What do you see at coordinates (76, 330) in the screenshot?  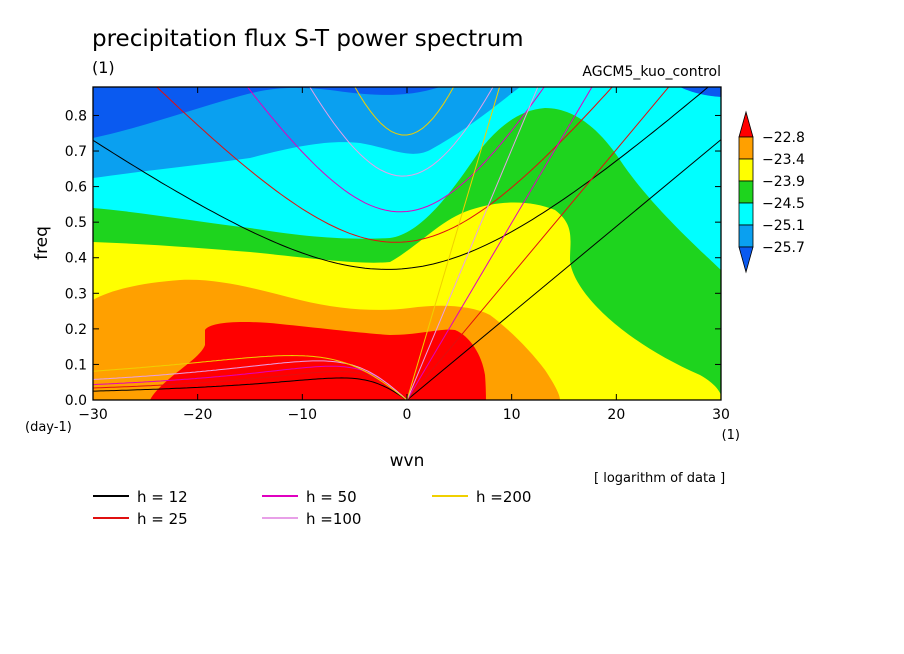 I see `y-tick-label: 0.2` at bounding box center [76, 330].